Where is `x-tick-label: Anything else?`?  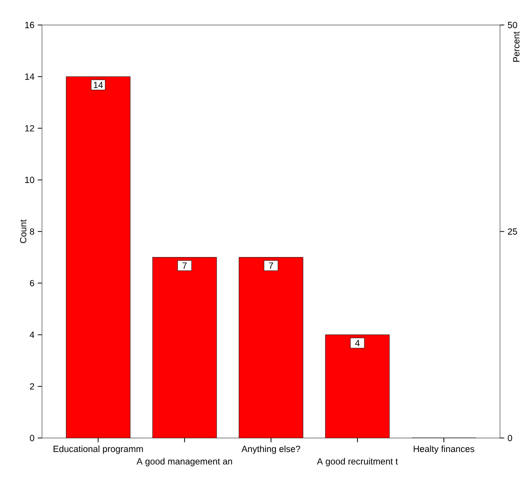
x-tick-label: Anything else? is located at coordinates (271, 449).